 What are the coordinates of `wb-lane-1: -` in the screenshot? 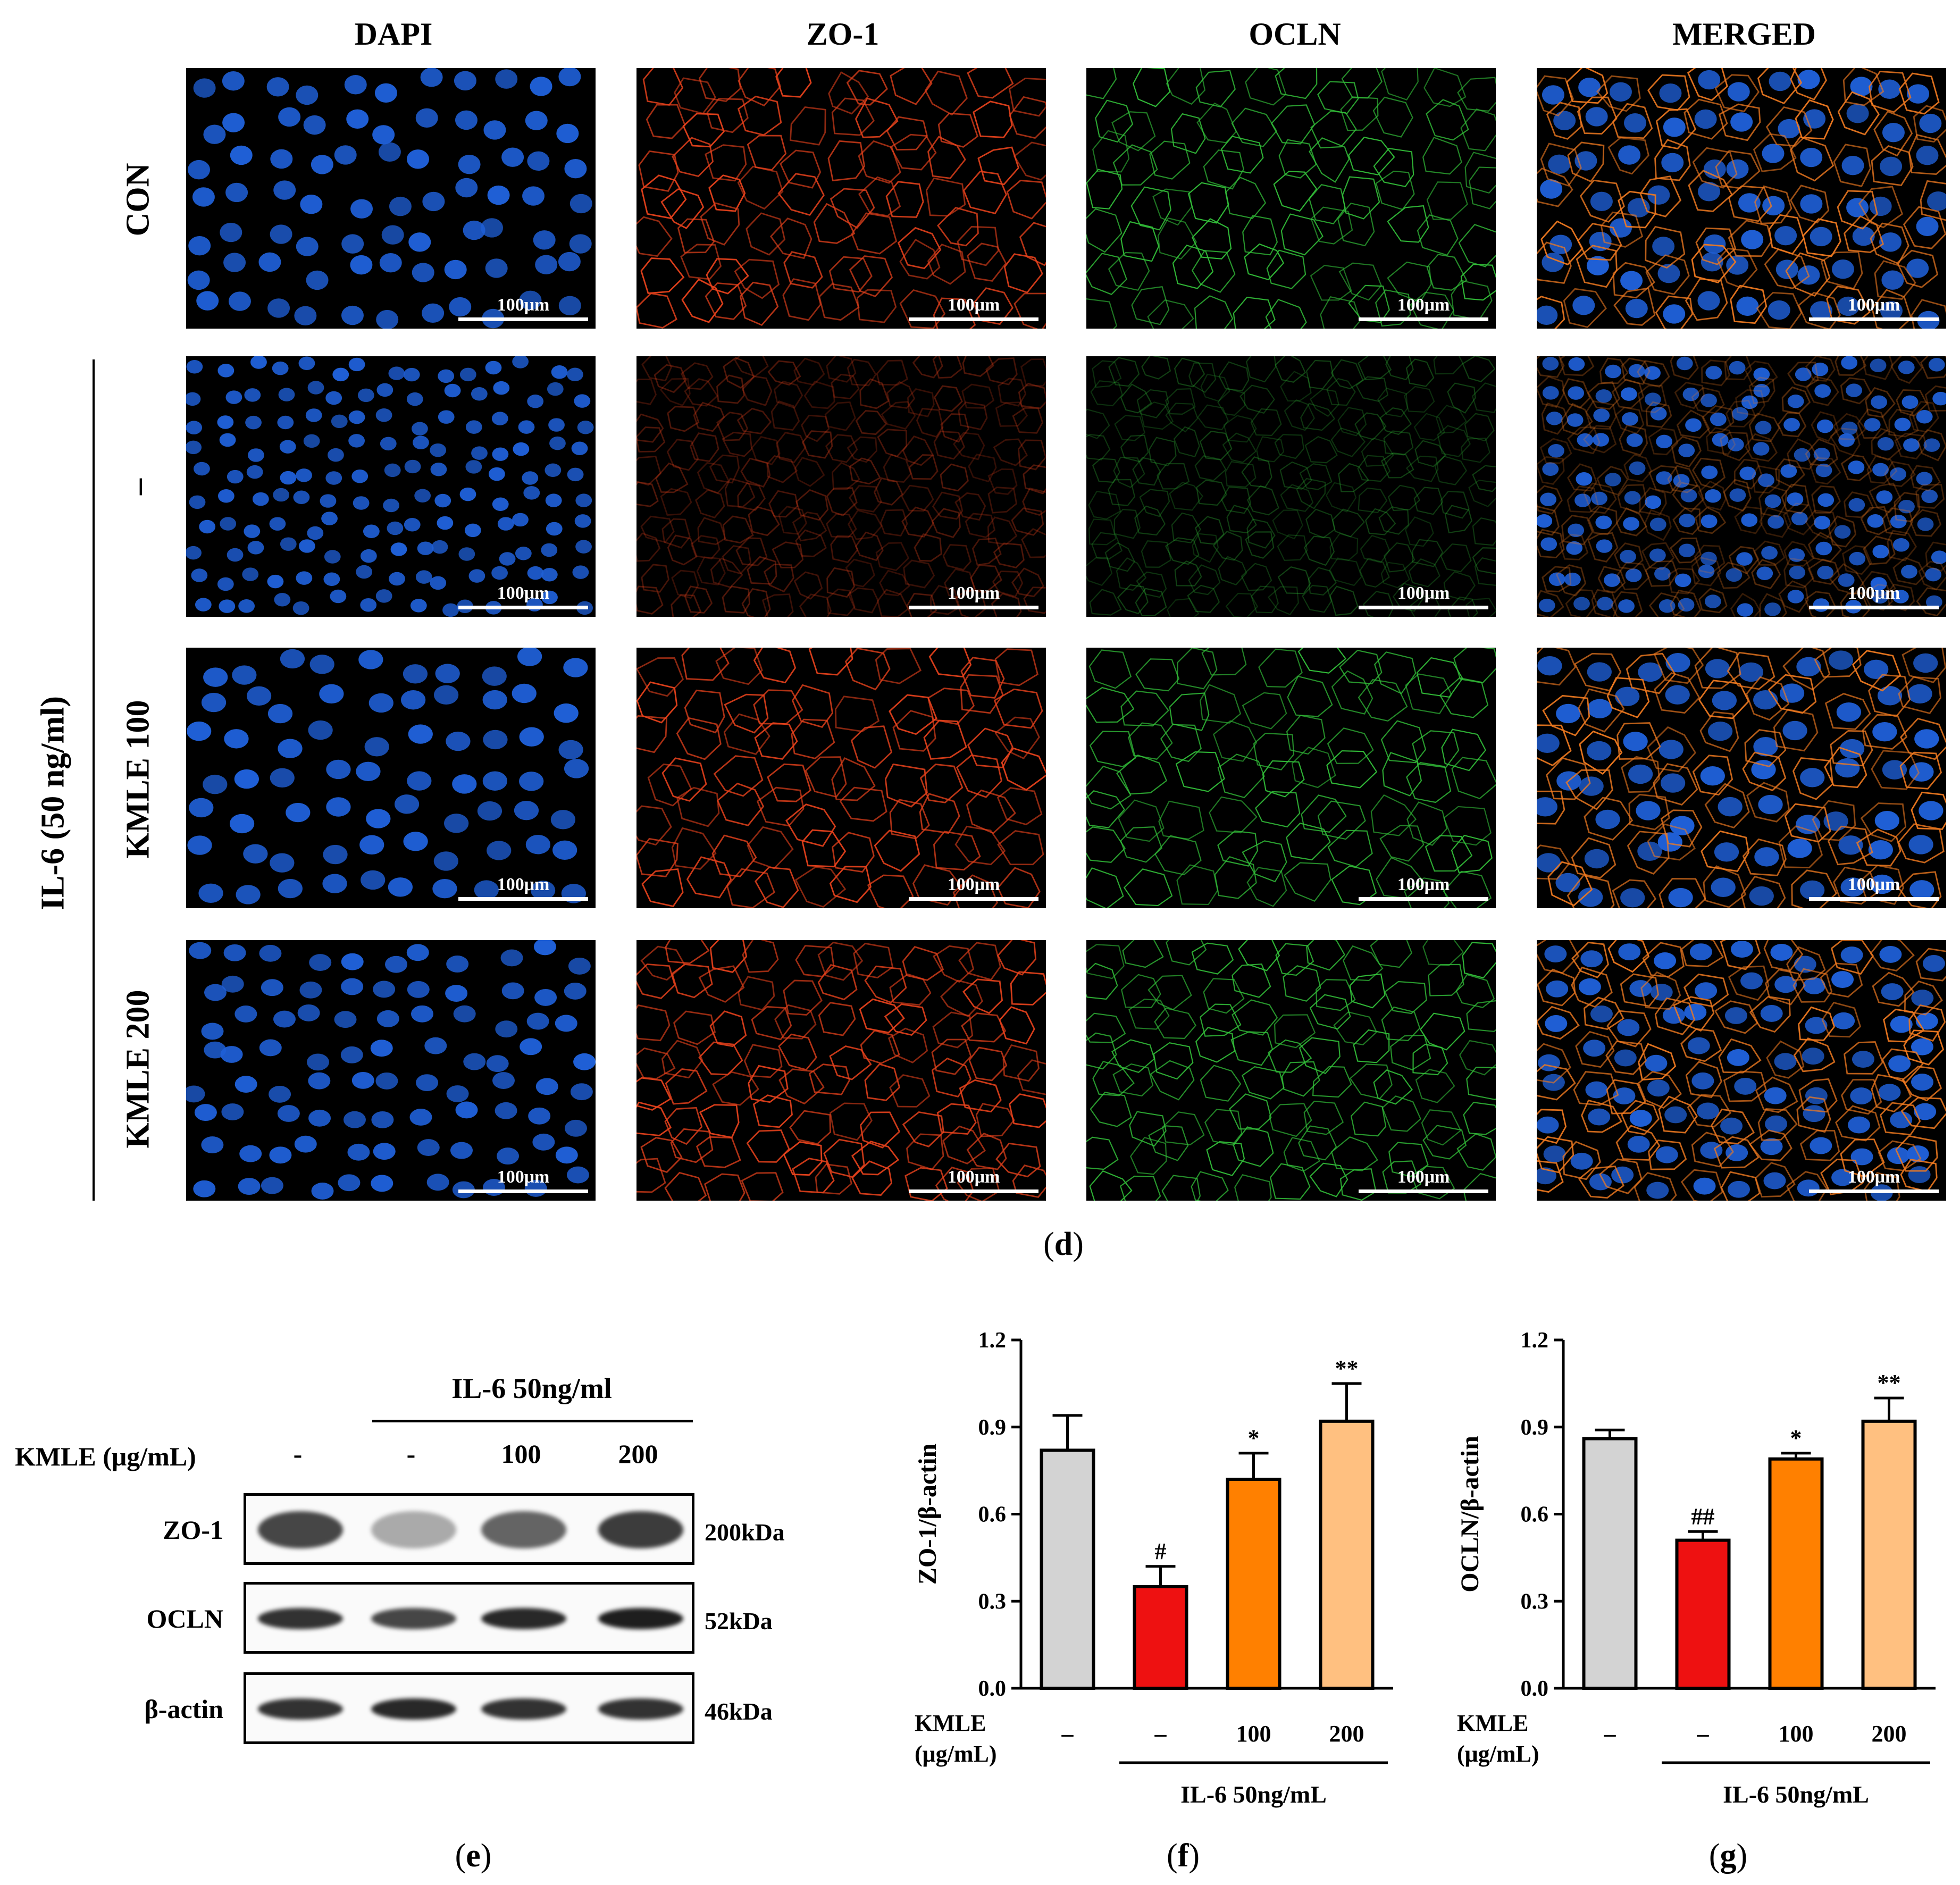 It's located at (298, 1454).